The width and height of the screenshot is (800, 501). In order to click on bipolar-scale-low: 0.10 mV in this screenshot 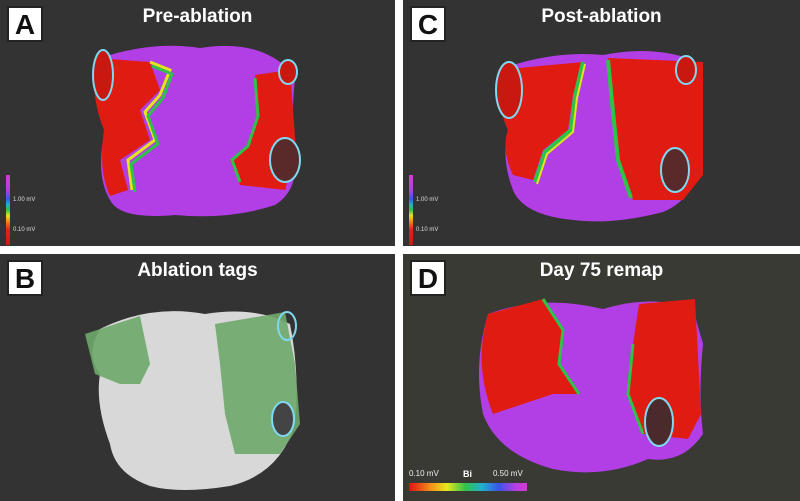, I will do `click(424, 473)`.